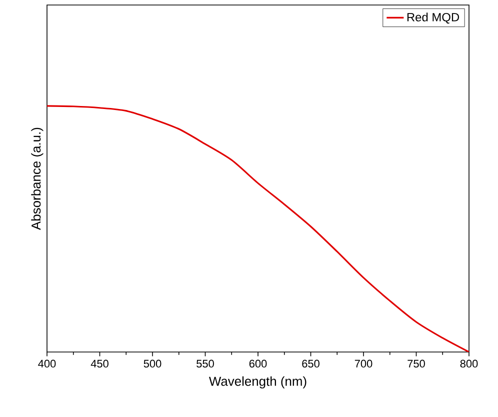 This screenshot has height=417, width=498. What do you see at coordinates (363, 364) in the screenshot?
I see `x-tick-label: 700` at bounding box center [363, 364].